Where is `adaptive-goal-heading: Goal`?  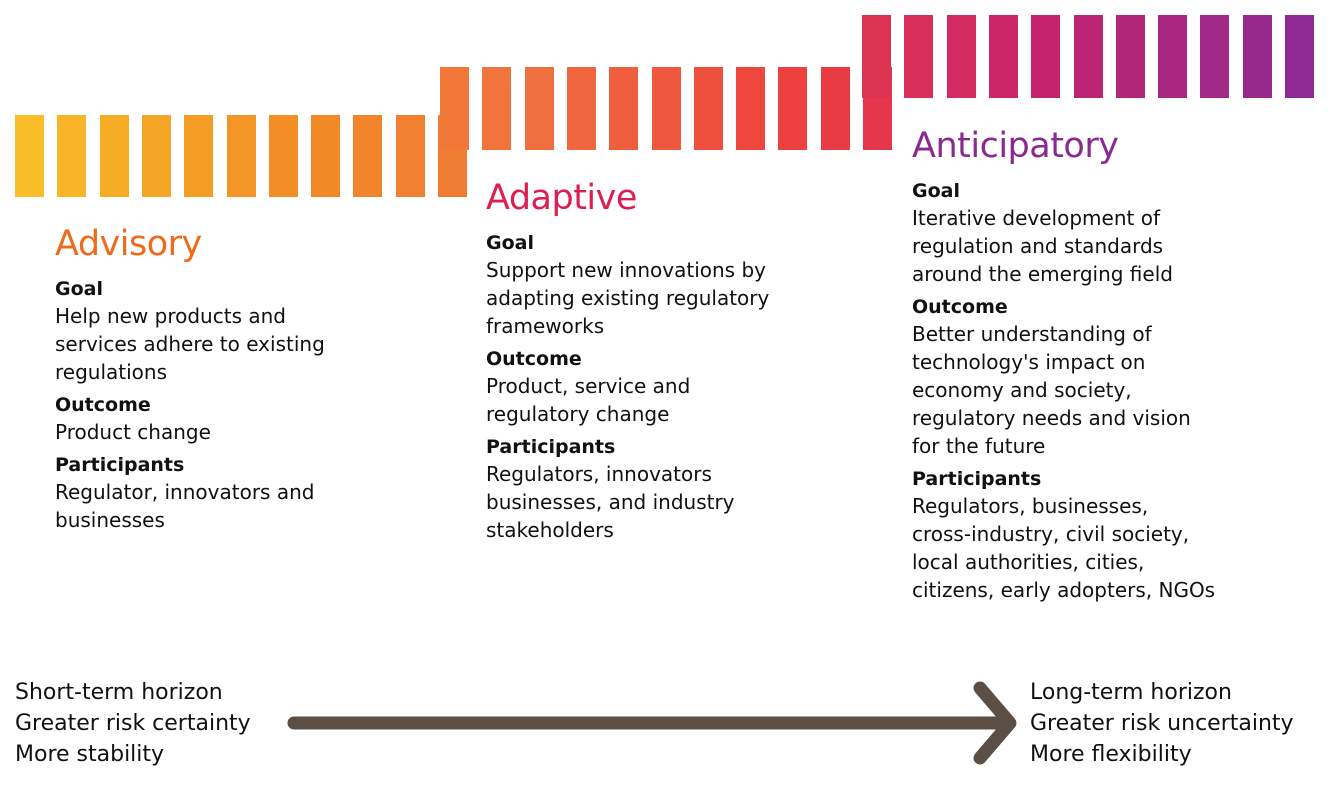
adaptive-goal-heading: Goal is located at coordinates (510, 243).